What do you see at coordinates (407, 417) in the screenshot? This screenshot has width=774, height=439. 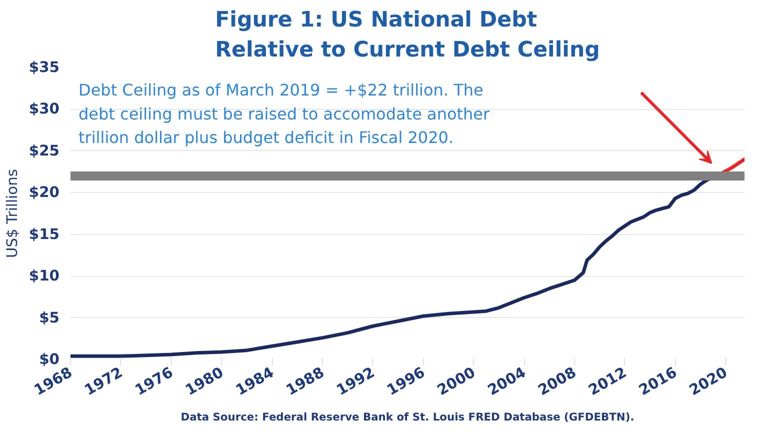 I see `source-note: Data Source: Federal Reserve Bank of St. Louis FRED Database (GFDEBTN).` at bounding box center [407, 417].